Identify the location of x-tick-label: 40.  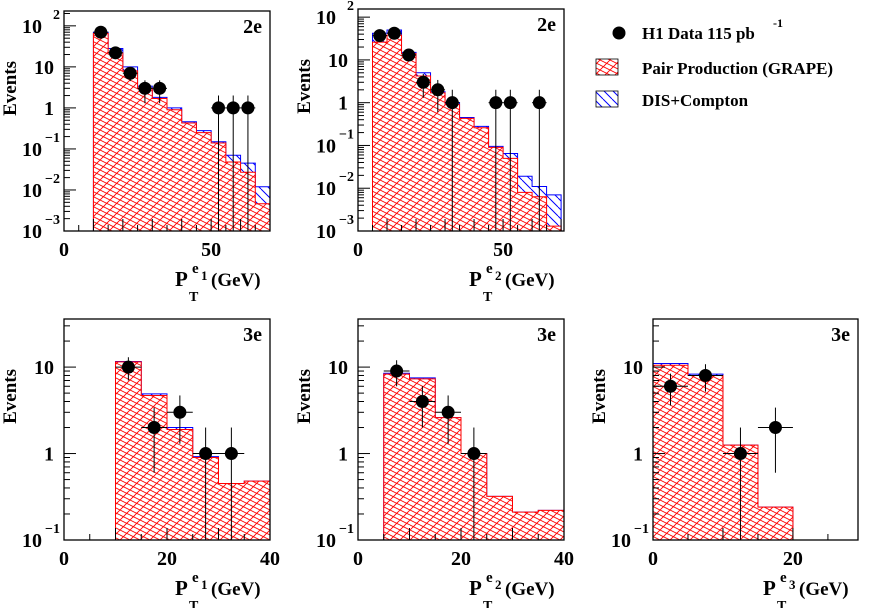
(564, 559).